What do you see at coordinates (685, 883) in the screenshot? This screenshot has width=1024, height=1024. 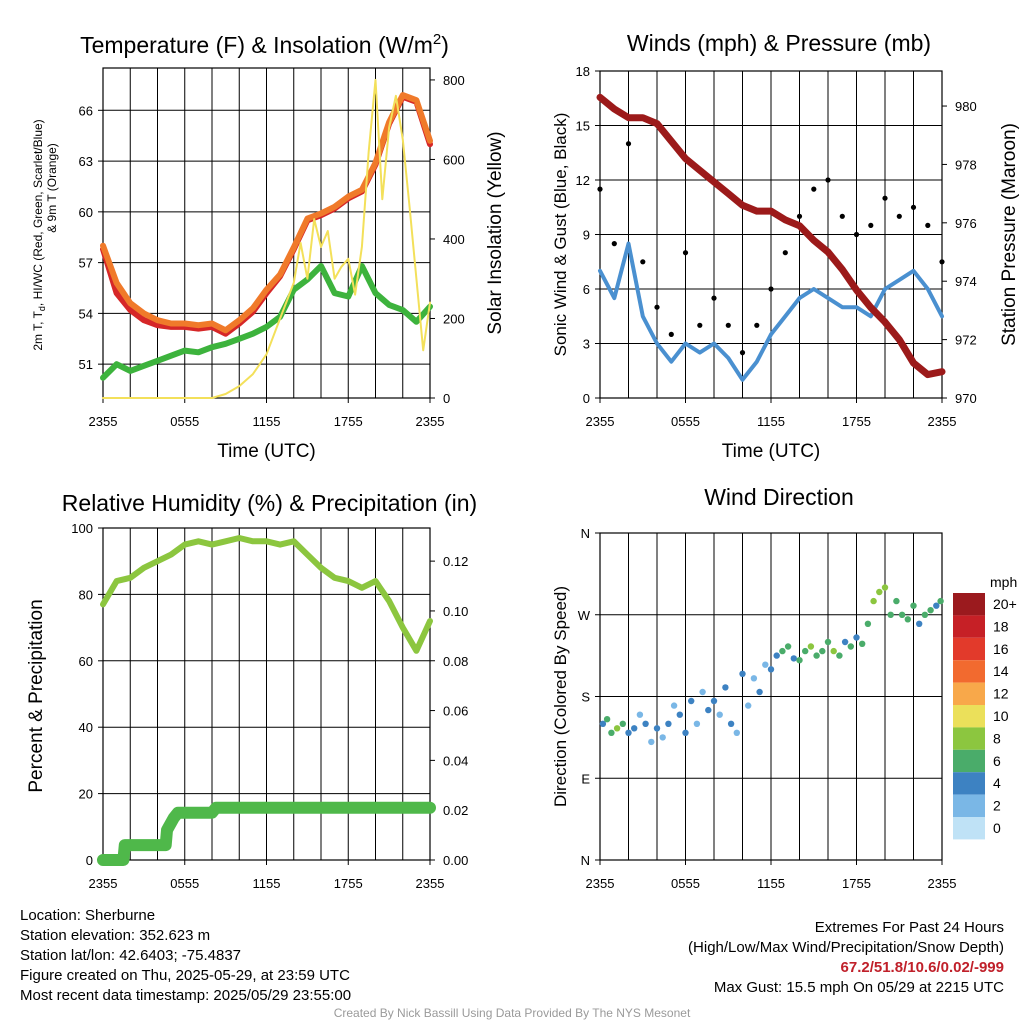 I see `dir-xtick-label: 0555` at bounding box center [685, 883].